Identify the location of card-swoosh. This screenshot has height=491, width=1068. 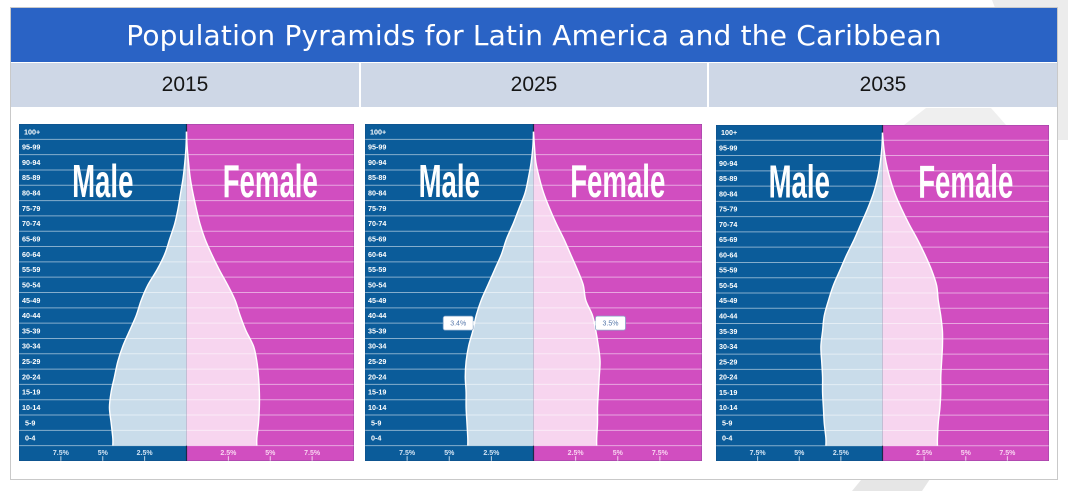
(955, 116).